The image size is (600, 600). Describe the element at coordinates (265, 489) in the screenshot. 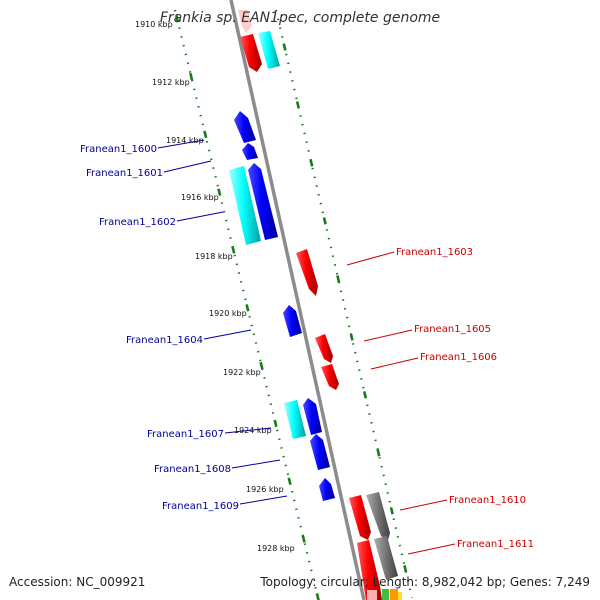

I see `kbp-label-1926: 1926 kbp` at that location.